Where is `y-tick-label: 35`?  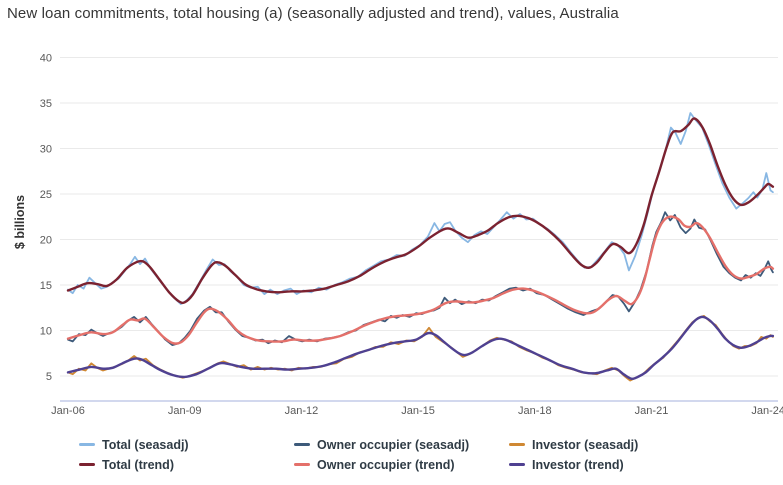
y-tick-label: 35 is located at coordinates (46, 104).